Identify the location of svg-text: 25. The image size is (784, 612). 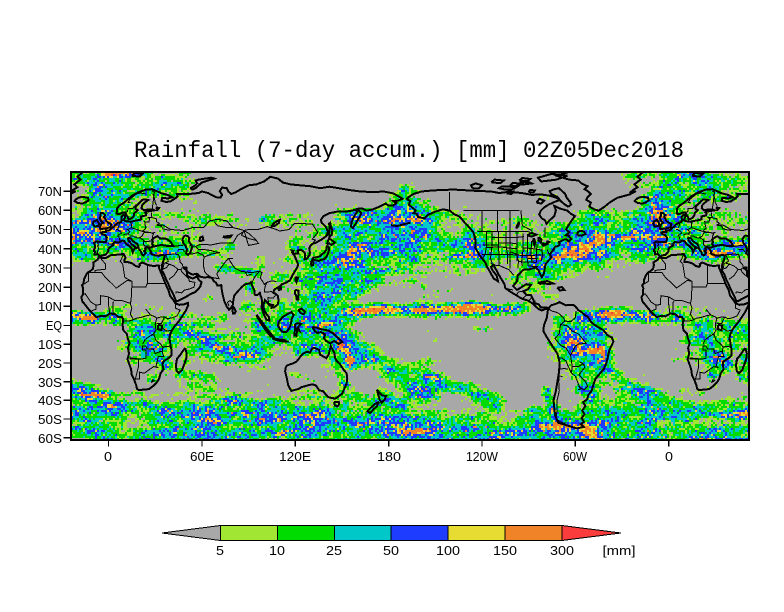
(334, 550).